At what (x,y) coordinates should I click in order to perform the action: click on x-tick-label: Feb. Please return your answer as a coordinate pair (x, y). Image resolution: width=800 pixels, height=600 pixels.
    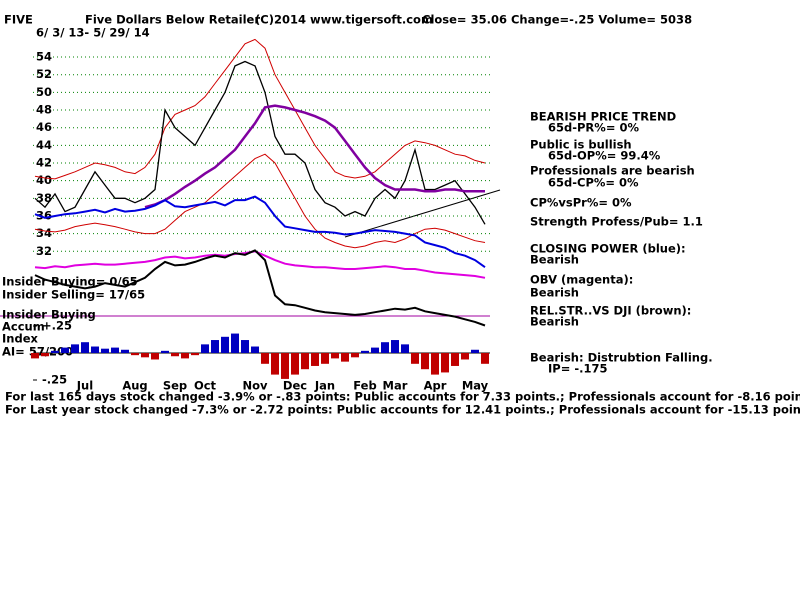
    Looking at the image, I should click on (364, 386).